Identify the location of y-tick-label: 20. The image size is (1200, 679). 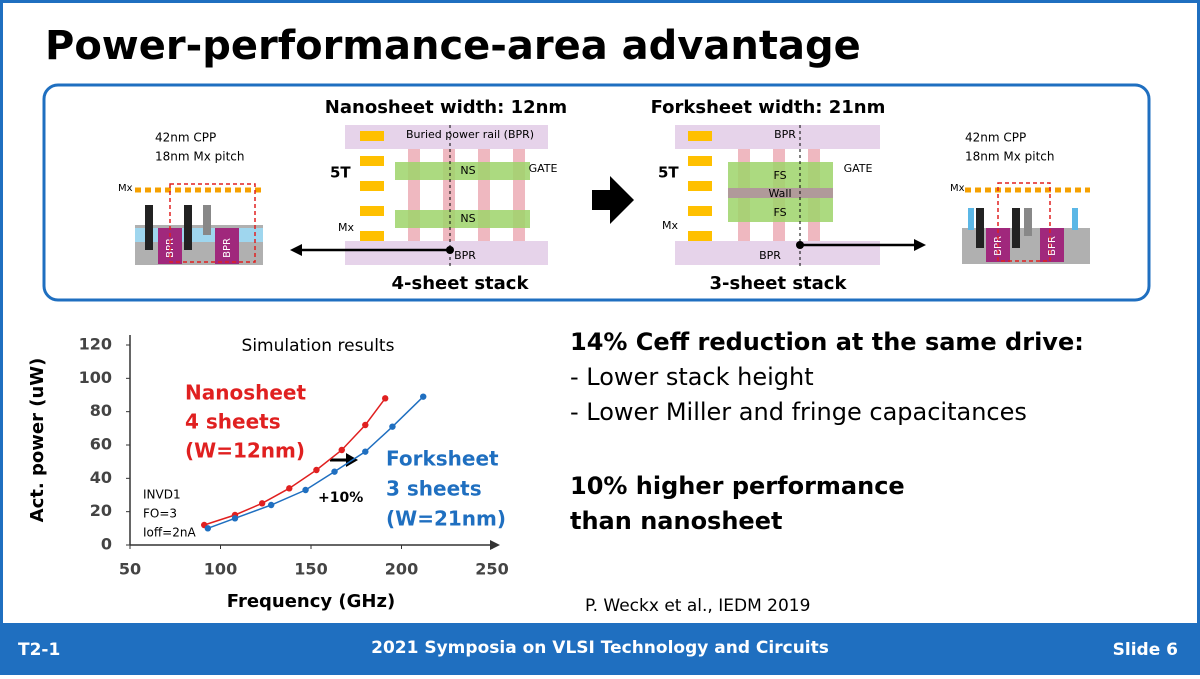
(101, 510).